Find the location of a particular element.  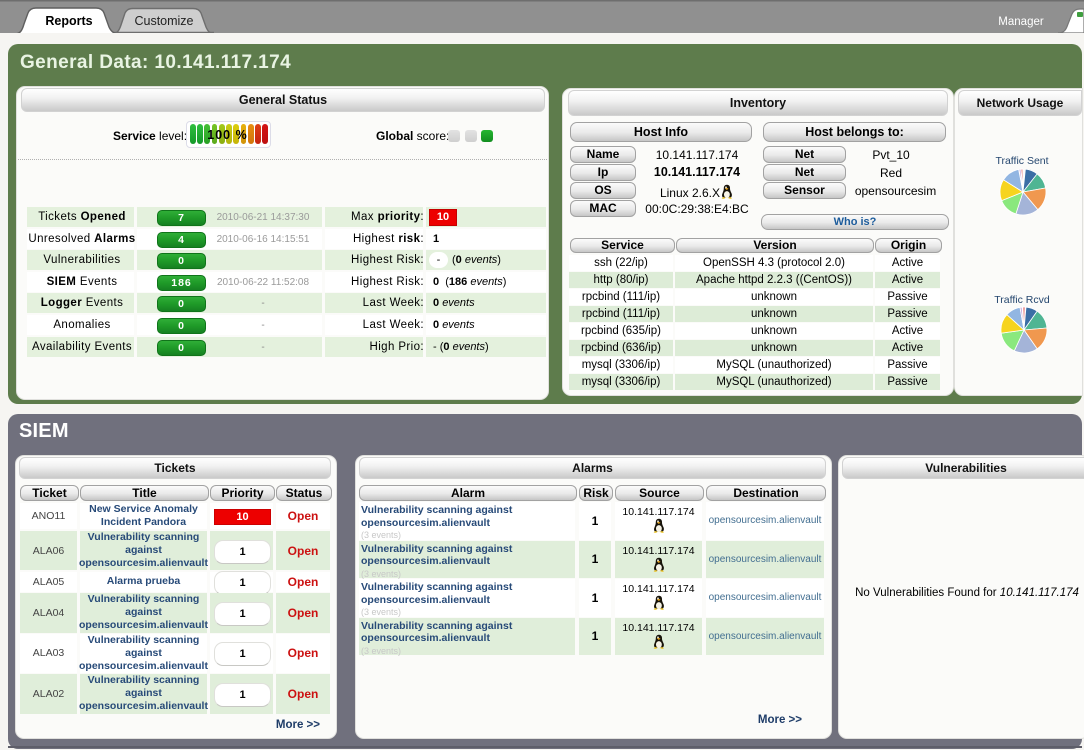

svg-text: Manager is located at coordinates (1021, 22).